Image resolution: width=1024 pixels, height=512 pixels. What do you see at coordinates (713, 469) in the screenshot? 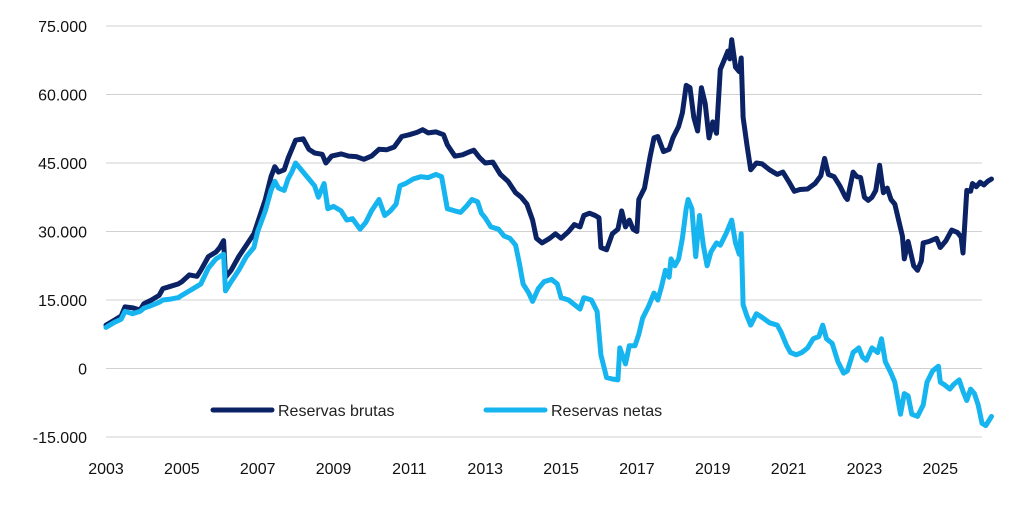
I see `x-tick-label: 2019` at bounding box center [713, 469].